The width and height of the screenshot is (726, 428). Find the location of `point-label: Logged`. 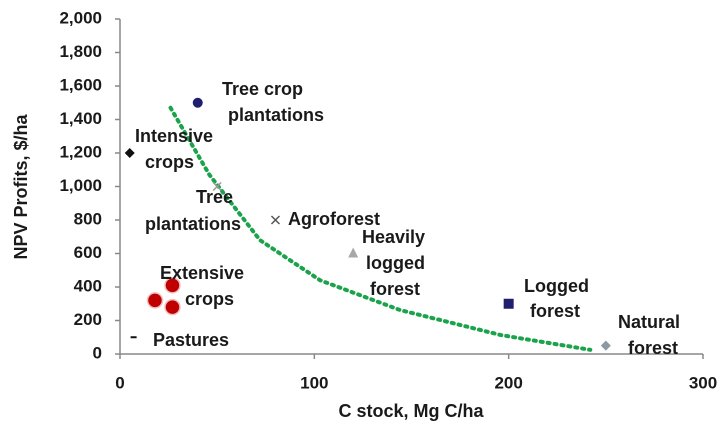

point-label: Logged is located at coordinates (556, 286).